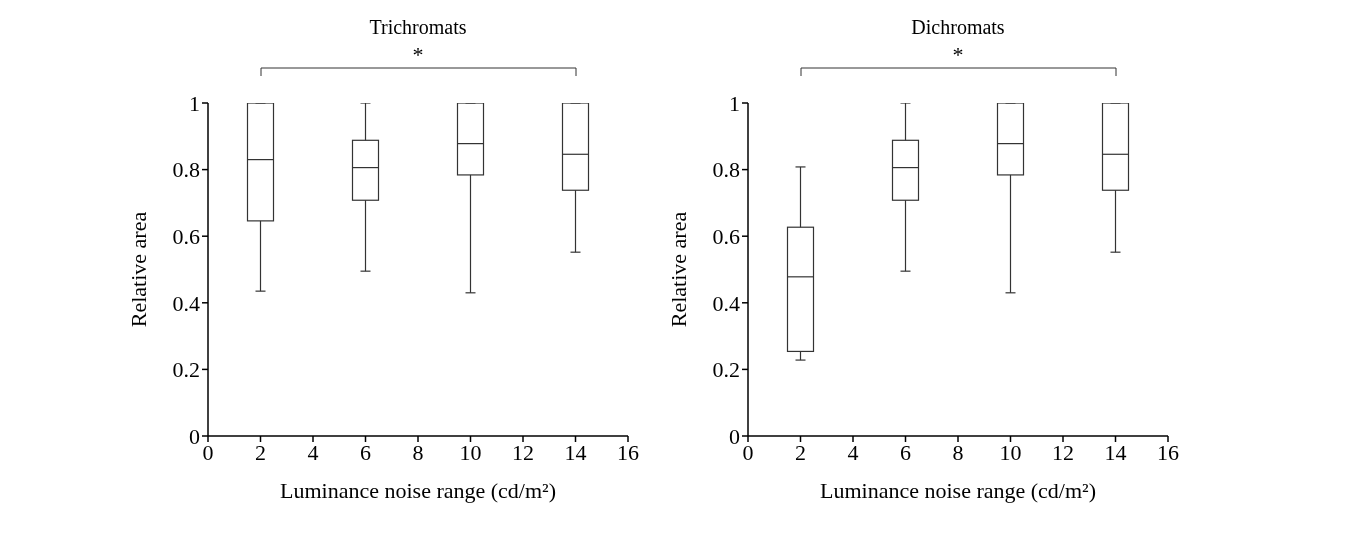  What do you see at coordinates (418, 27) in the screenshot?
I see `chart-title: Trichromats` at bounding box center [418, 27].